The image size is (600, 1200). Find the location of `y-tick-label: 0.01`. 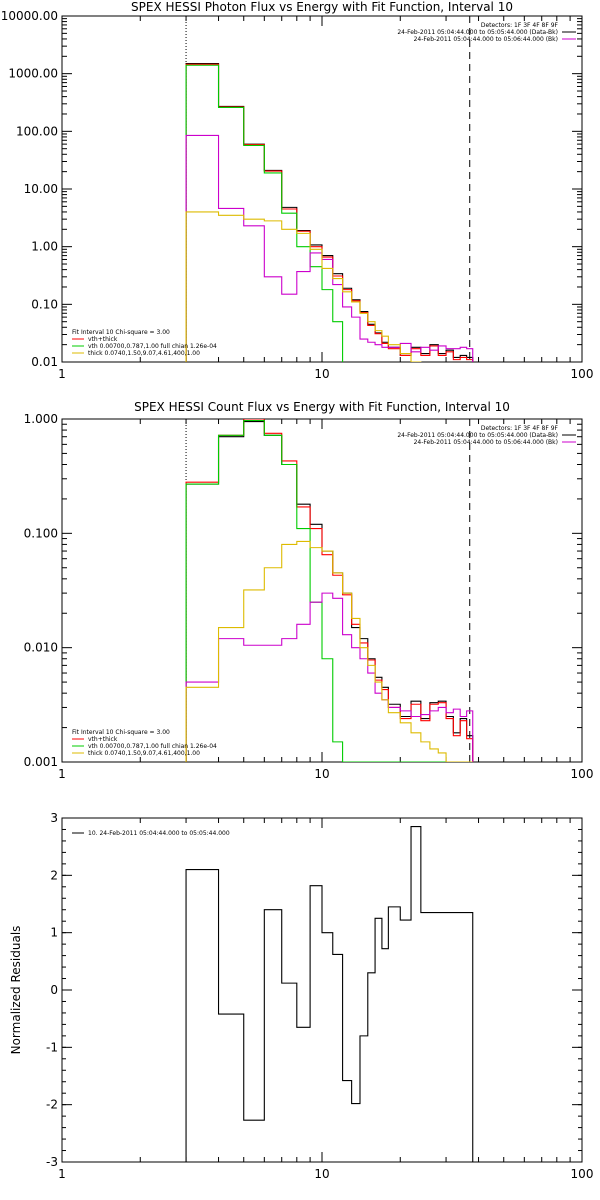

y-tick-label: 0.01 is located at coordinates (44, 362).